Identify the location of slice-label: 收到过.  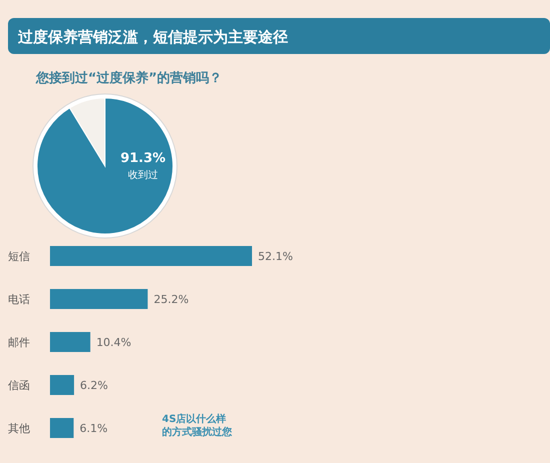
(143, 175).